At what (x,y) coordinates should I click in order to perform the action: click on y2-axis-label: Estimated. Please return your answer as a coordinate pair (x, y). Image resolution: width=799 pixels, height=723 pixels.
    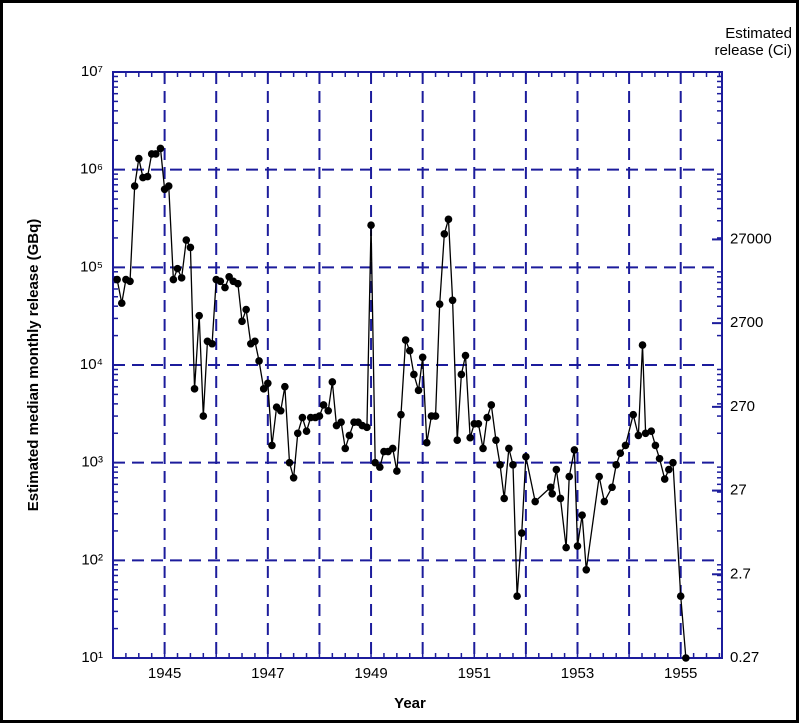
    Looking at the image, I should click on (758, 33).